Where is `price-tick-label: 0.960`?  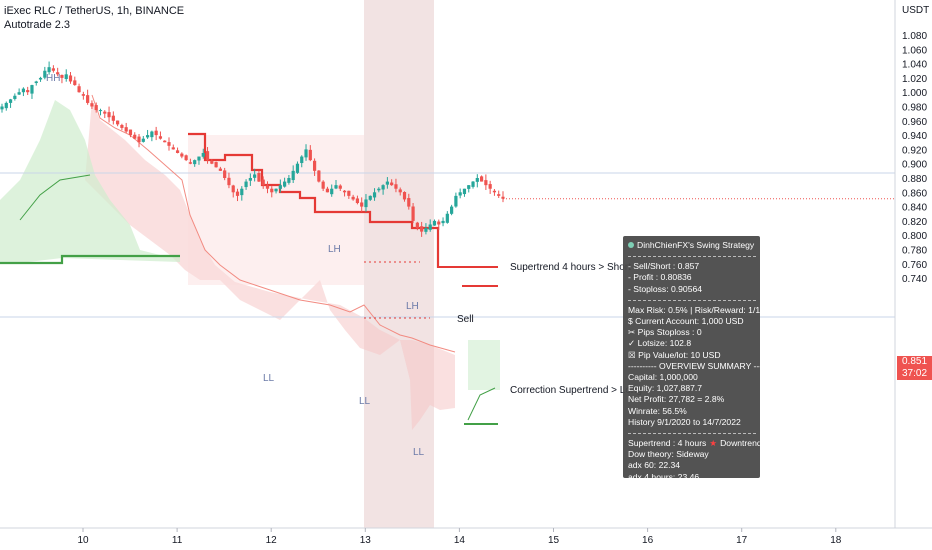
price-tick-label: 0.960 is located at coordinates (914, 122).